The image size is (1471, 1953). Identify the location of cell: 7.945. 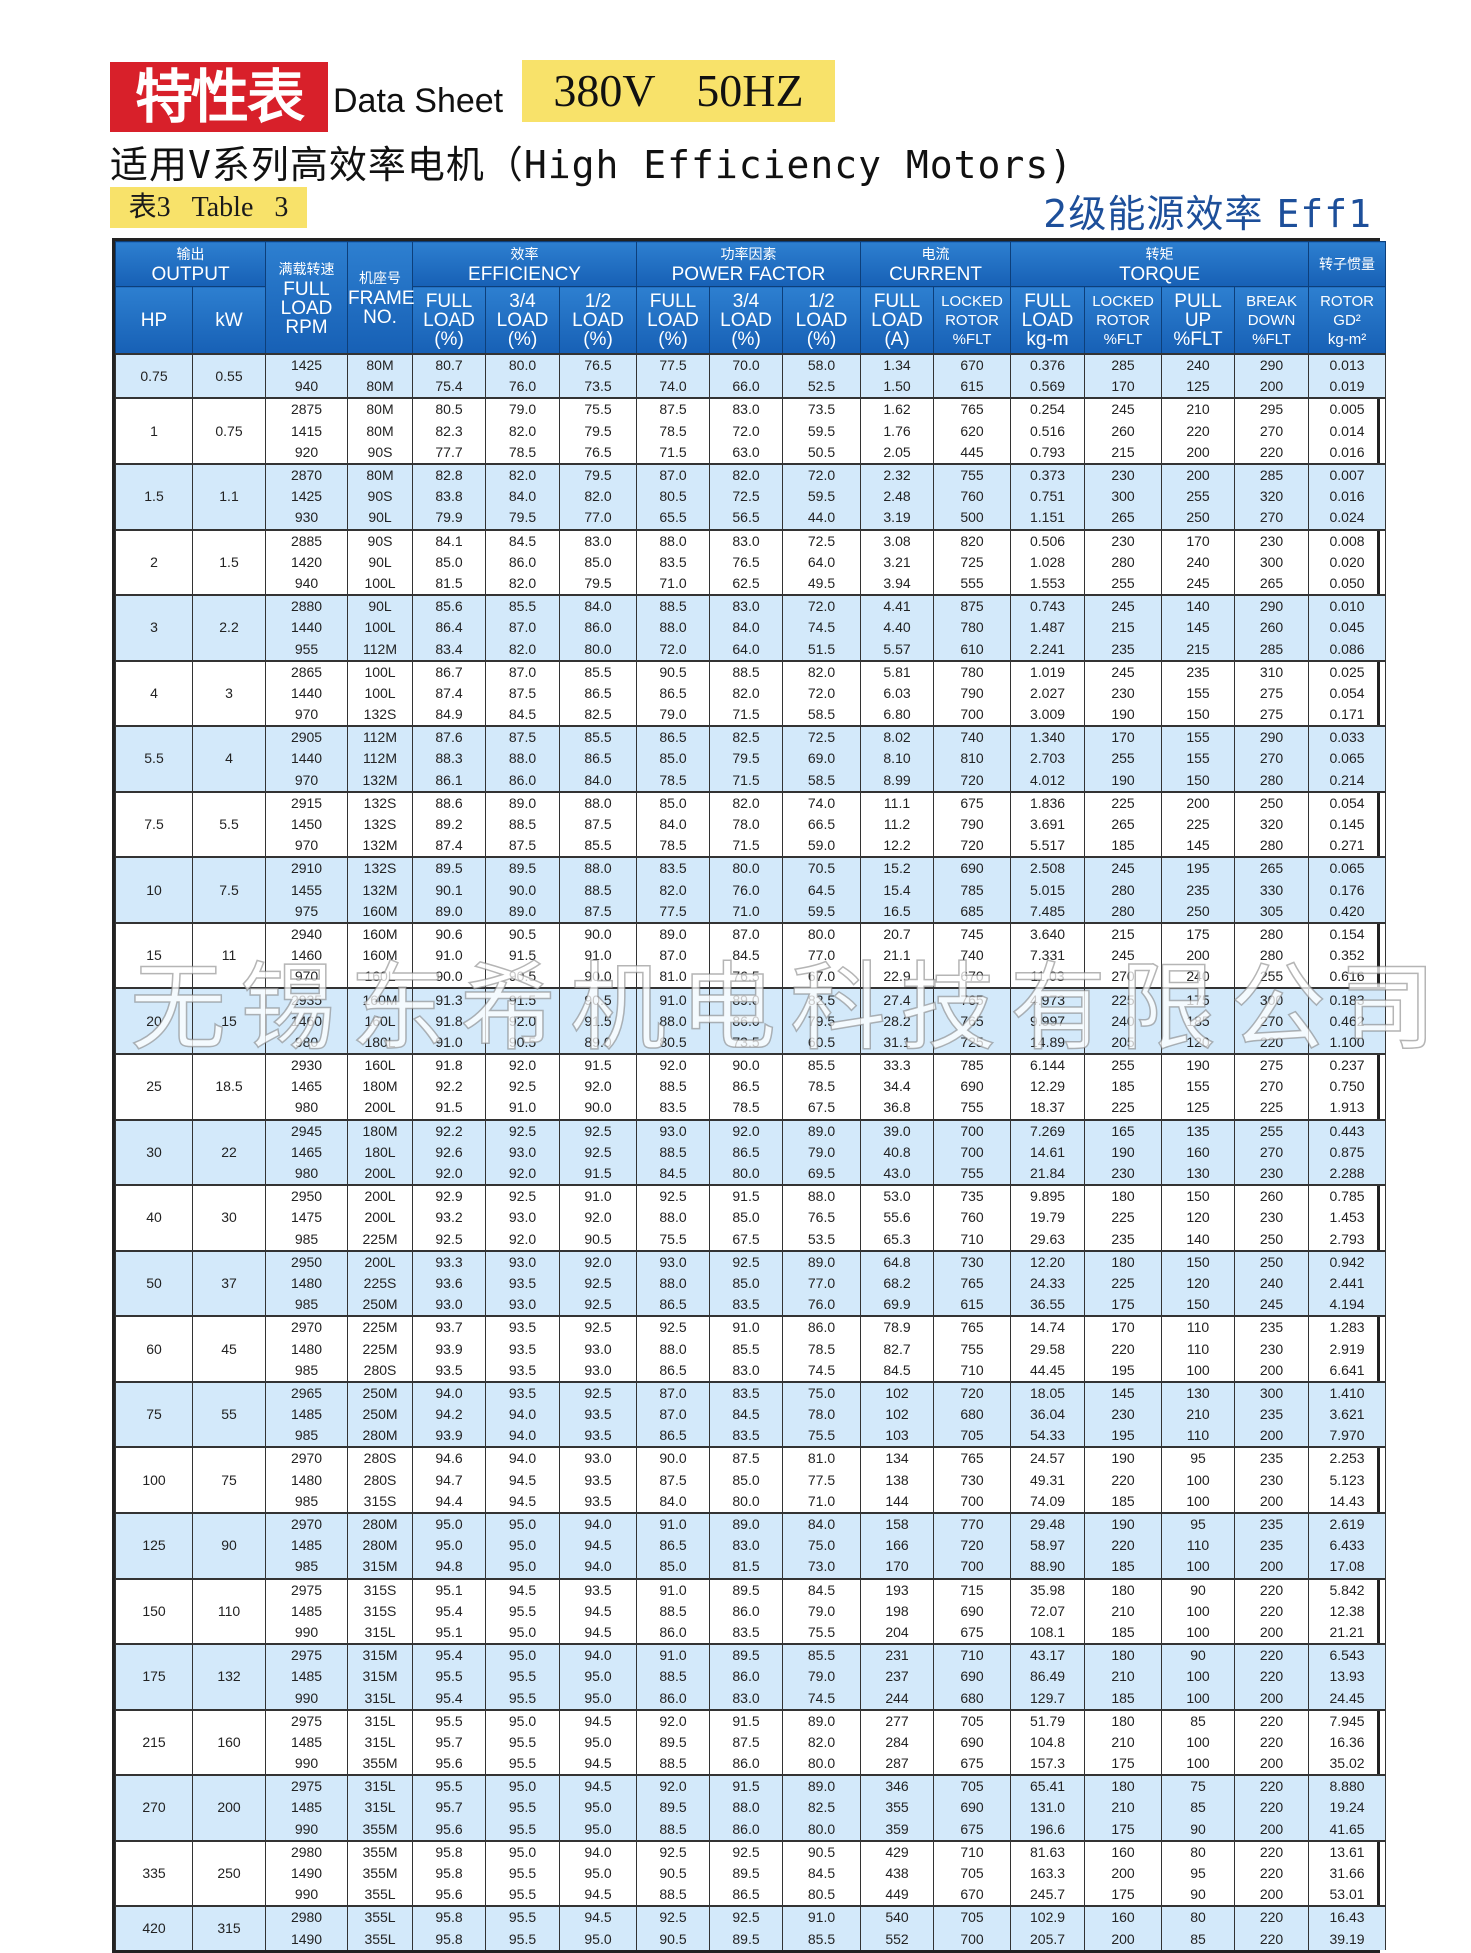
(1347, 1720).